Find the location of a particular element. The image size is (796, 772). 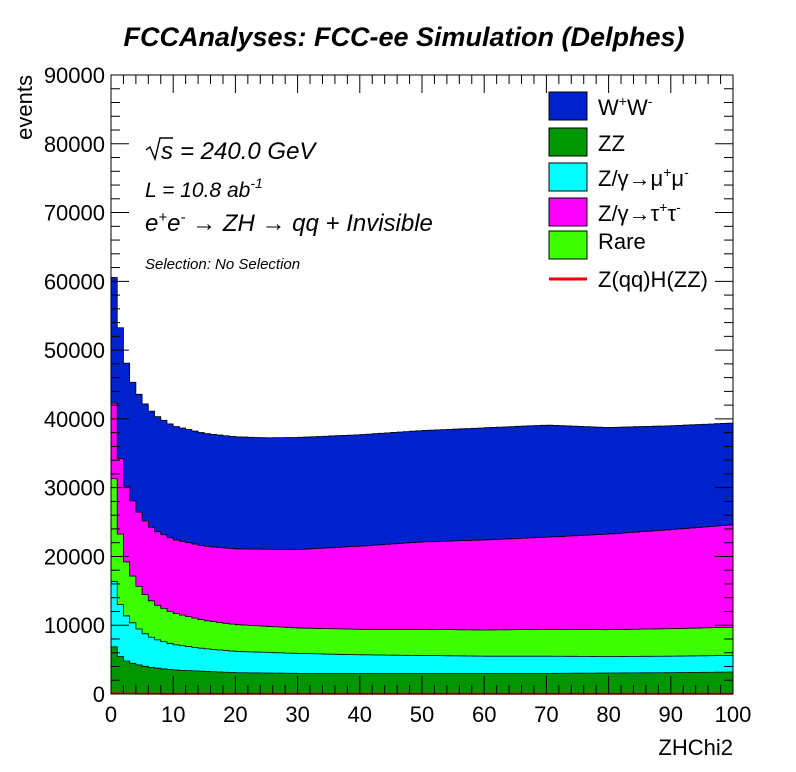

sqrt-s-variable: s is located at coordinates (167, 151).